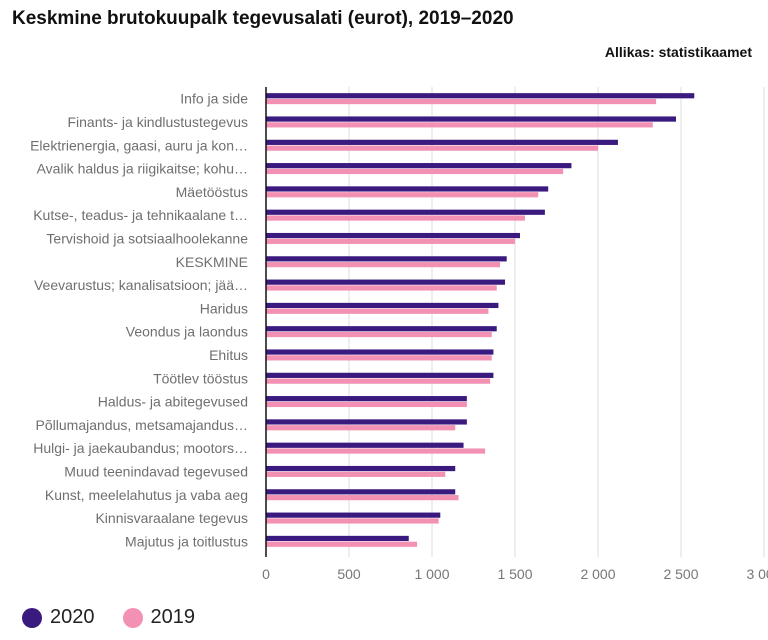 Image resolution: width=768 pixels, height=640 pixels. Describe the element at coordinates (431, 574) in the screenshot. I see `x-tick-label: 1 000` at that location.